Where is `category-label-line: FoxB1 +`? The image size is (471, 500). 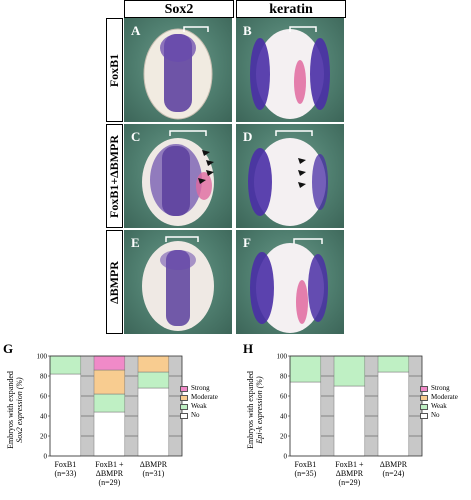 category-label-line: FoxB1 + is located at coordinates (109, 464).